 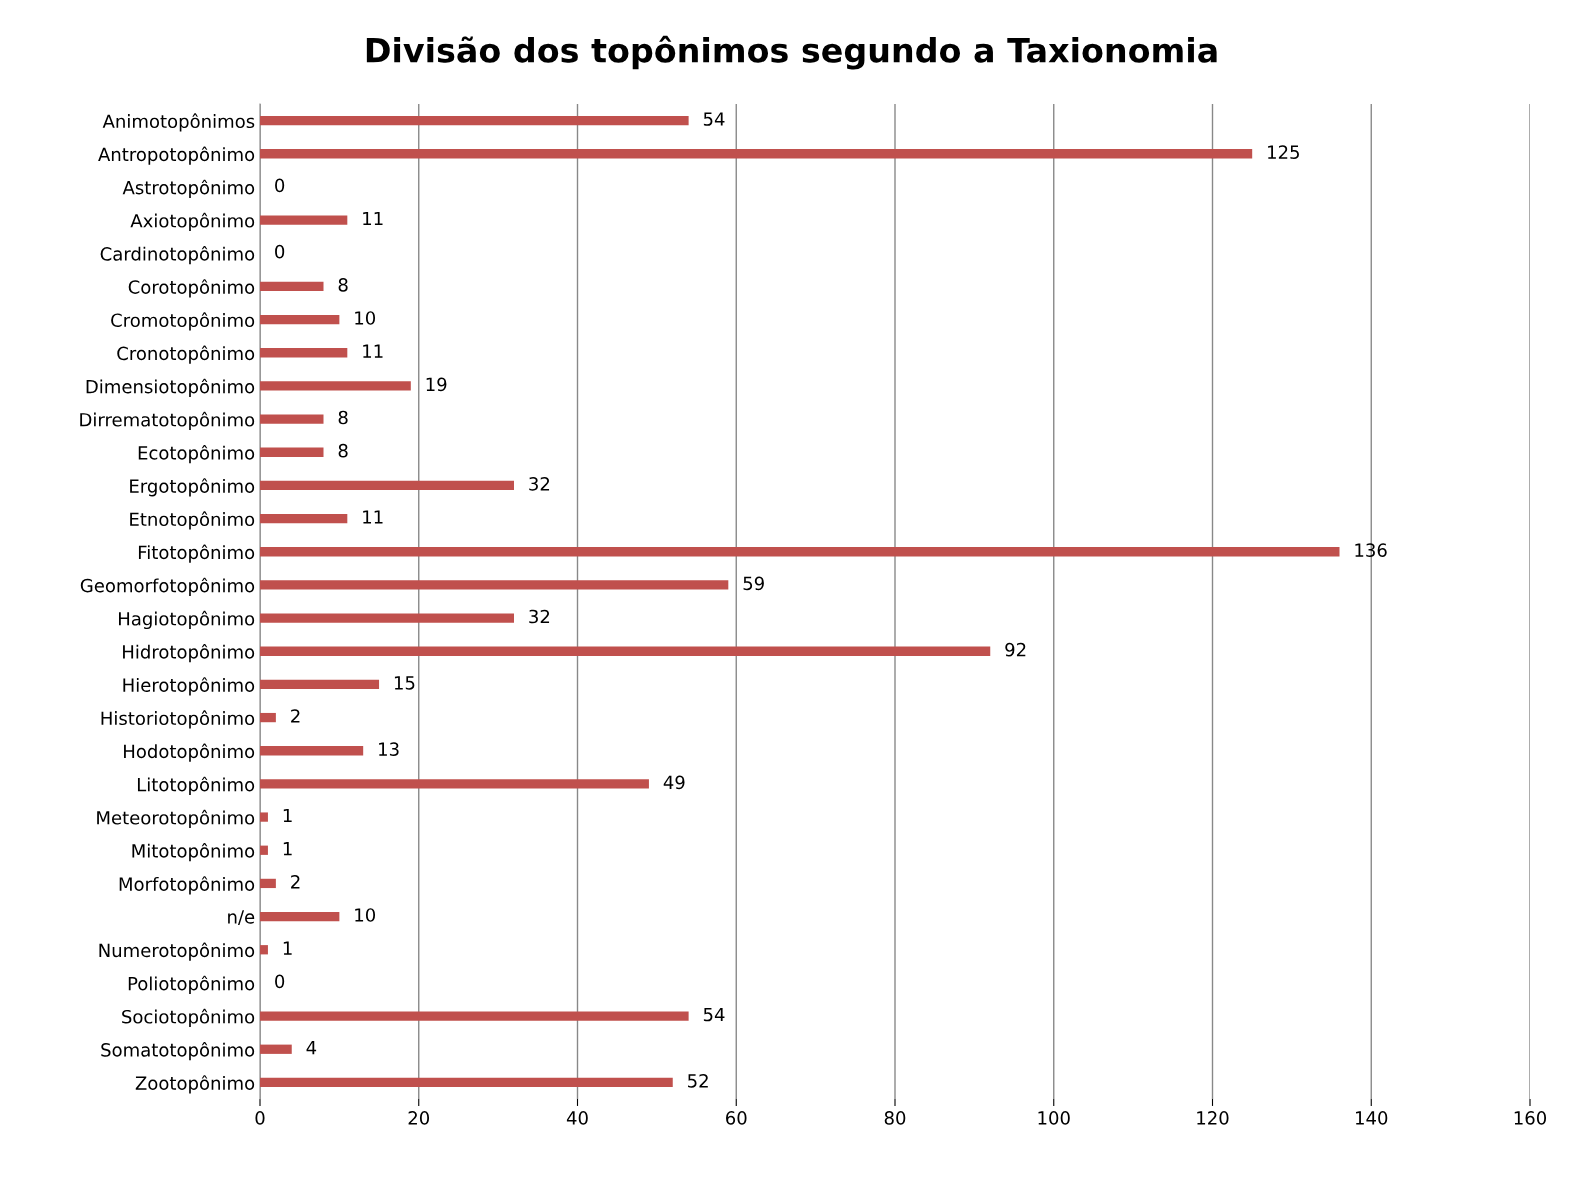 I want to click on y-tick-label: Animotopônimos, so click(x=178, y=122).